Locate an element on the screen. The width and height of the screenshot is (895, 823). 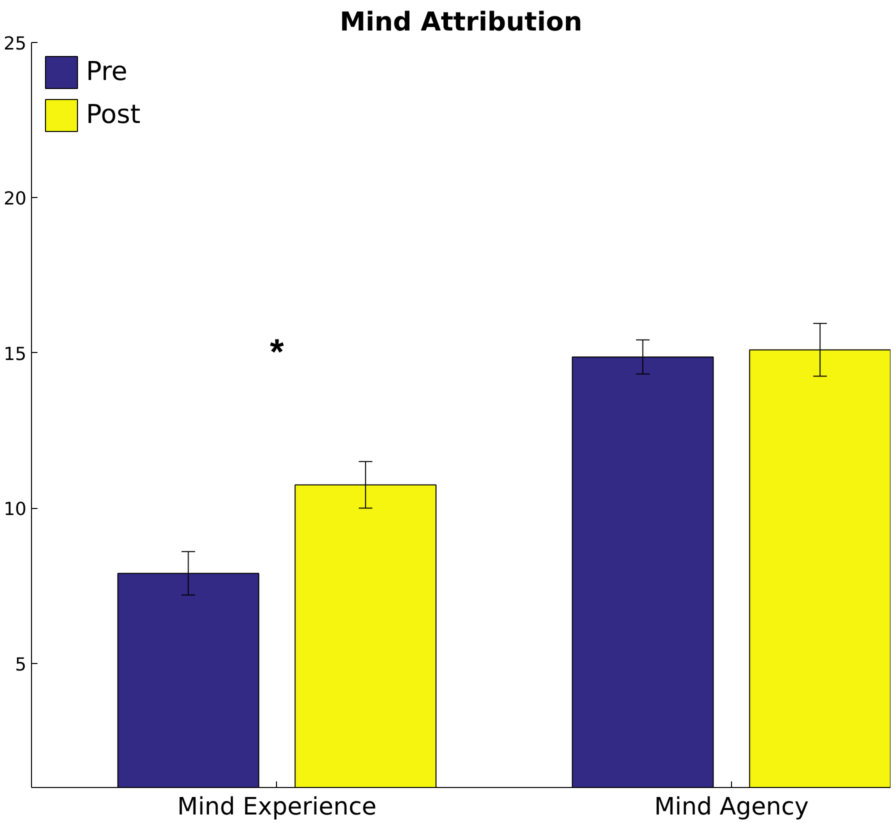
x-tick-label: Mind Agency is located at coordinates (731, 806).